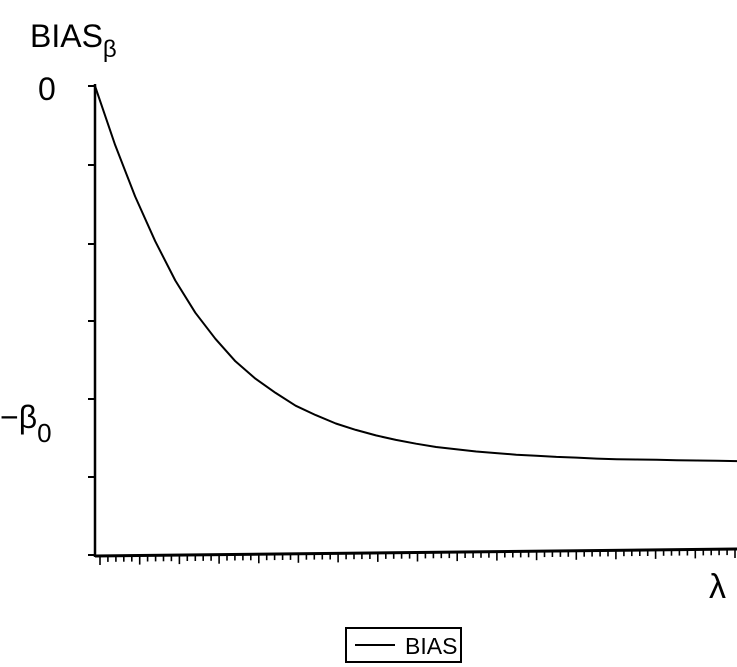 The width and height of the screenshot is (737, 667). I want to click on y-tick-label-minus-beta0-base: −β, so click(18, 417).